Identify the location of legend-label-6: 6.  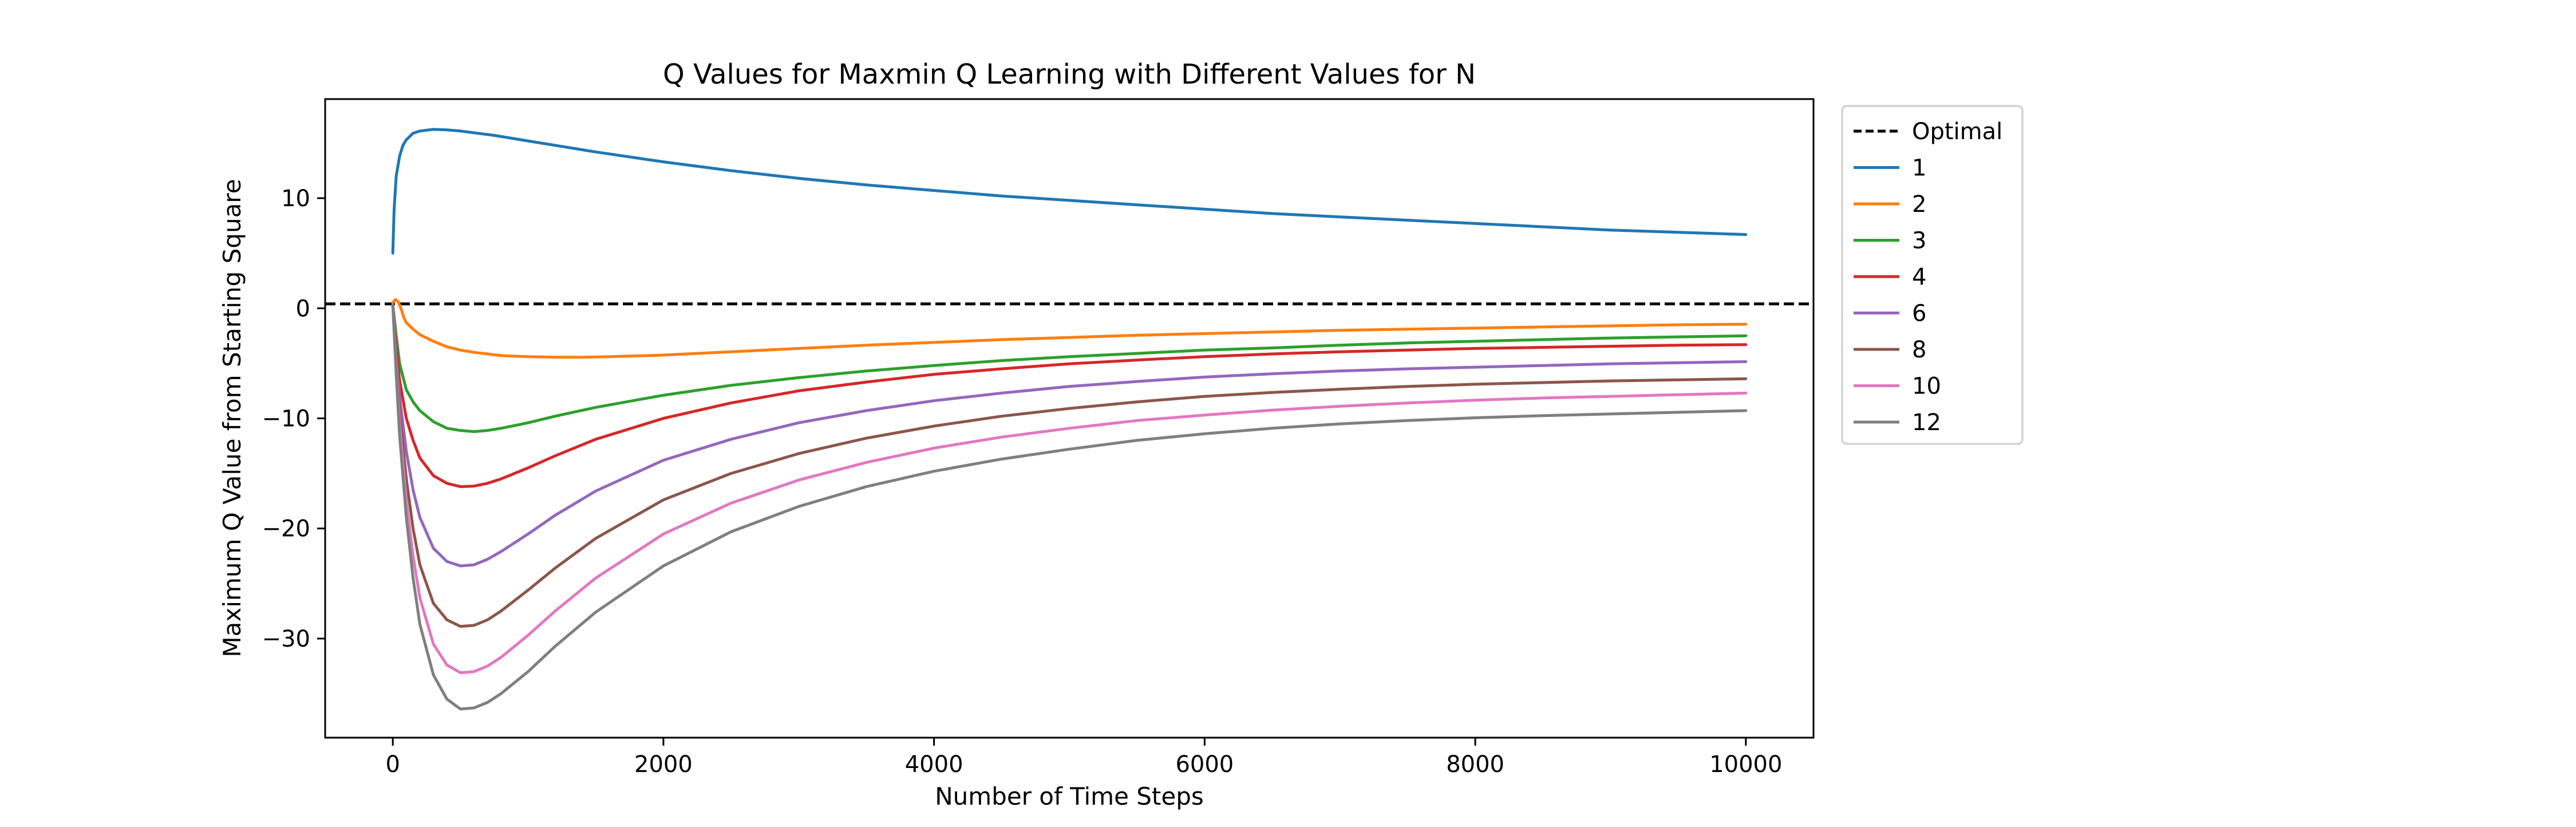
(1919, 314).